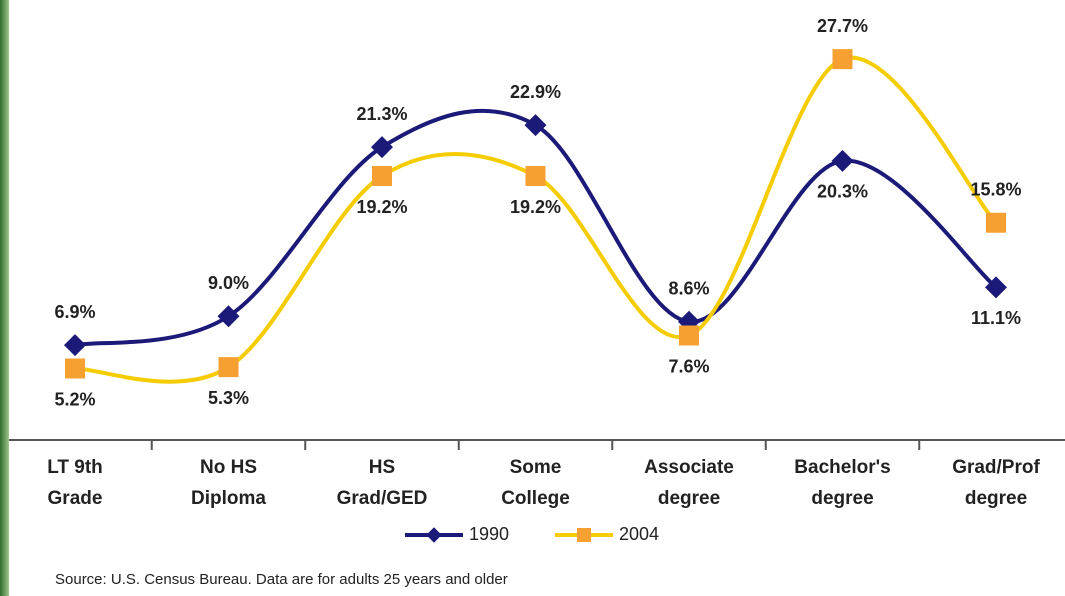  What do you see at coordinates (228, 283) in the screenshot?
I see `data-label: 9.0%` at bounding box center [228, 283].